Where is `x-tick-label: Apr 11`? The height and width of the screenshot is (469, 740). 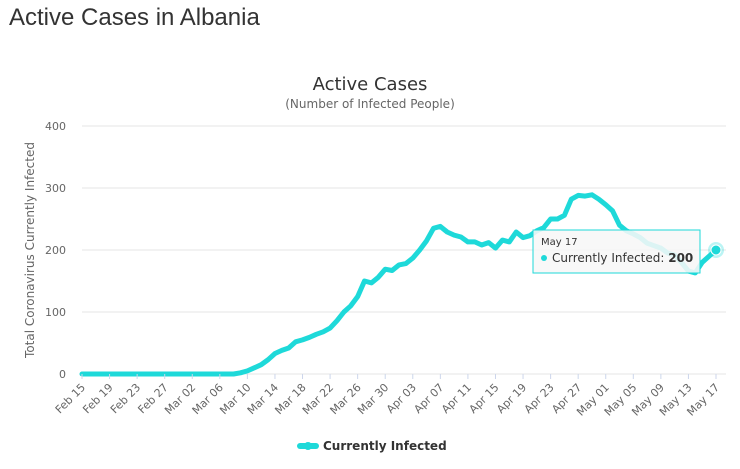
x-tick-label: Apr 11 is located at coordinates (456, 398).